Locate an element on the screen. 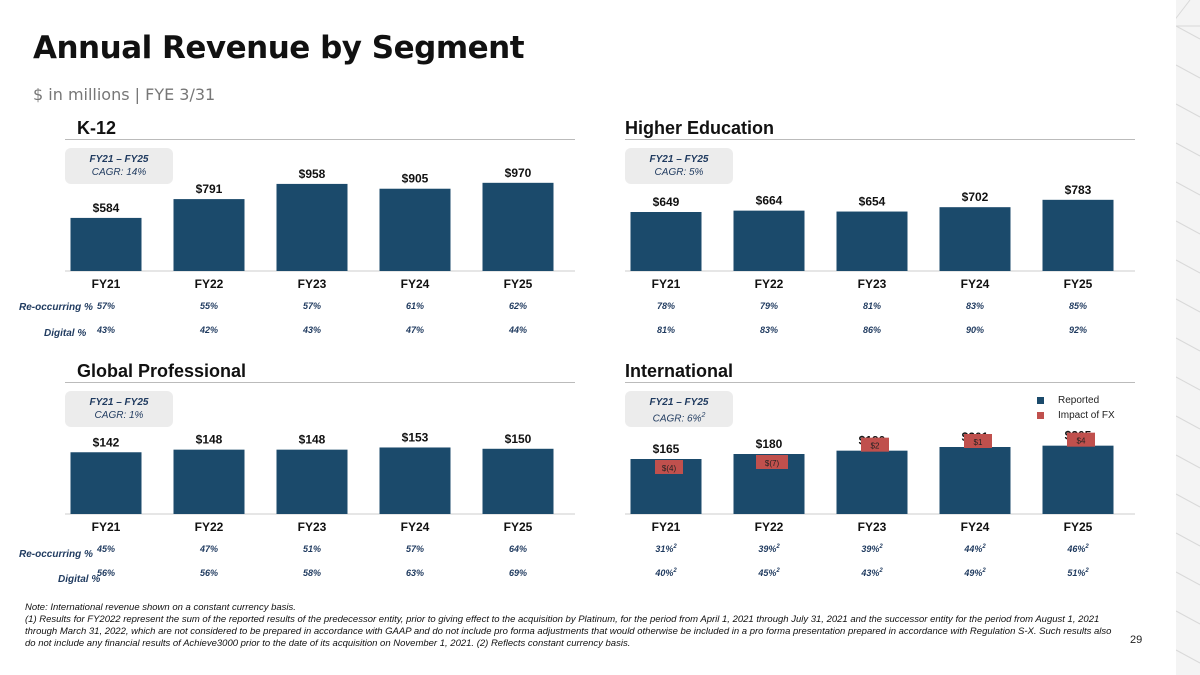 The image size is (1200, 675). data-label: $142 is located at coordinates (106, 442).